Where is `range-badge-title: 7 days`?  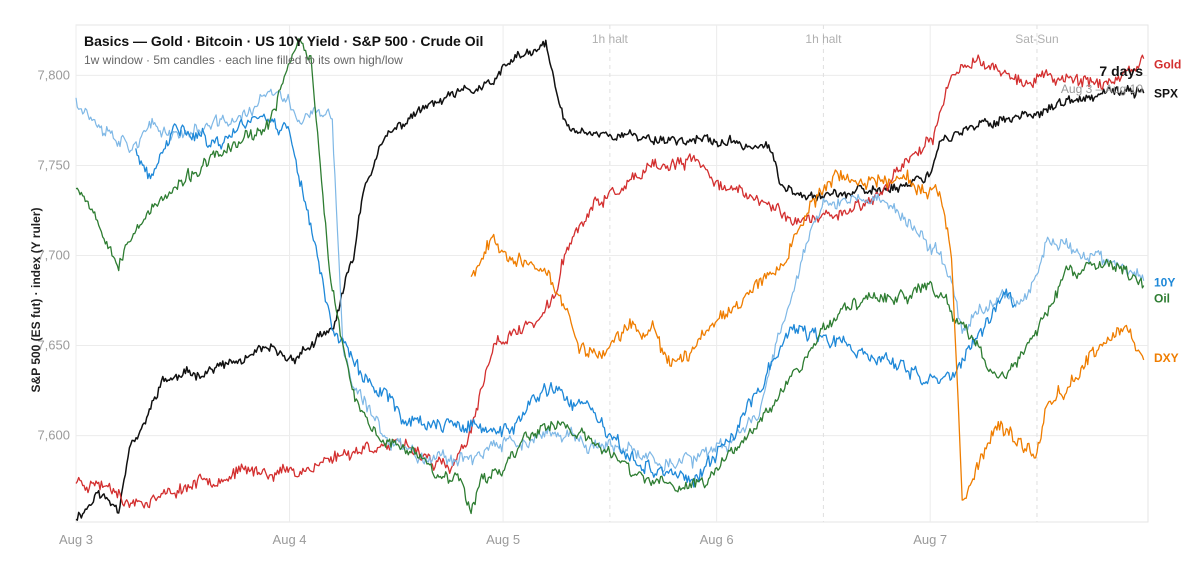
range-badge-title: 7 days is located at coordinates (1121, 71).